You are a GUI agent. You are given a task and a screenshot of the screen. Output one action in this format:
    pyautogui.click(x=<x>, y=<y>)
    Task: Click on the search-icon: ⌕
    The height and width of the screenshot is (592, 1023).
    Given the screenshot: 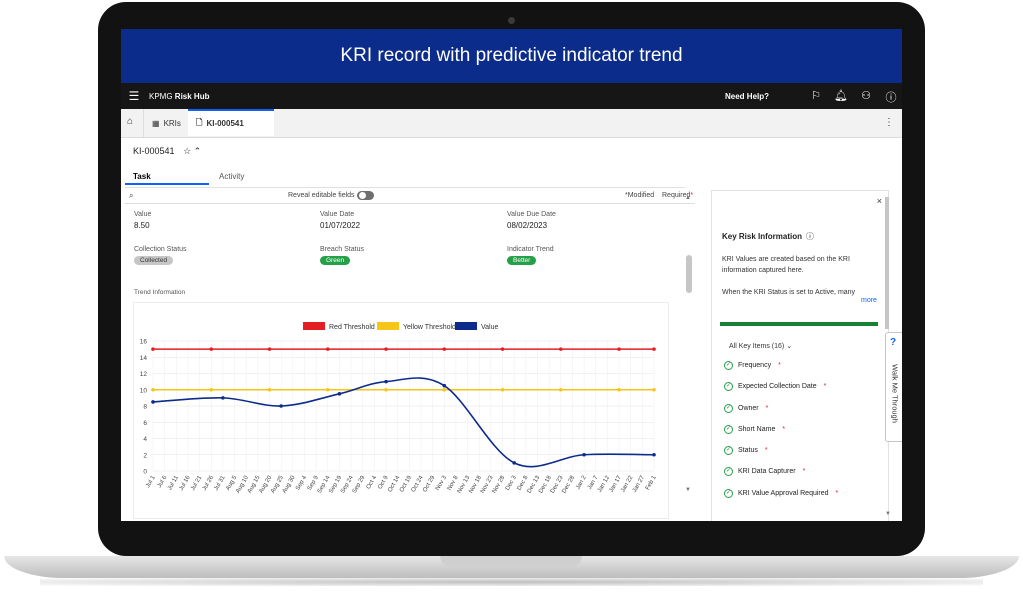 What is the action you would take?
    pyautogui.click(x=131, y=195)
    